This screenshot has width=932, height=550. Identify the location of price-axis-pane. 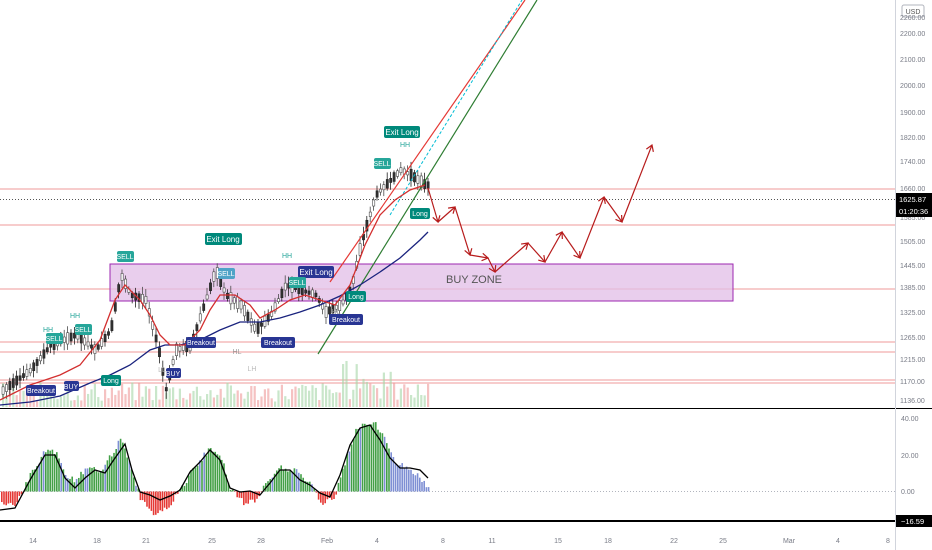
(913, 275).